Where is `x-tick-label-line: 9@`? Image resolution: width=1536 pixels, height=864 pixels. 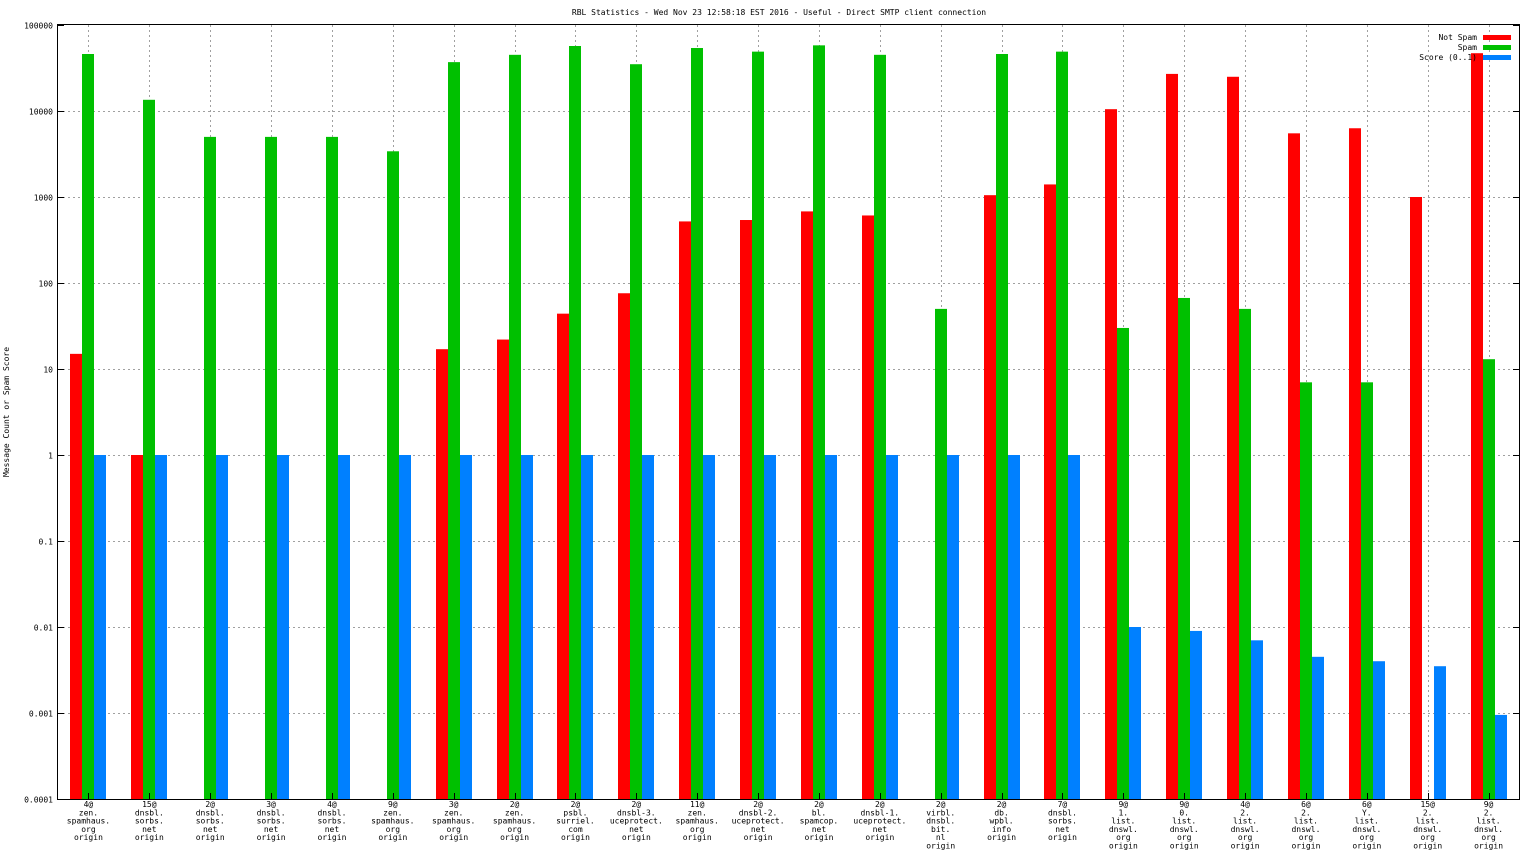 x-tick-label-line: 9@ is located at coordinates (1489, 804).